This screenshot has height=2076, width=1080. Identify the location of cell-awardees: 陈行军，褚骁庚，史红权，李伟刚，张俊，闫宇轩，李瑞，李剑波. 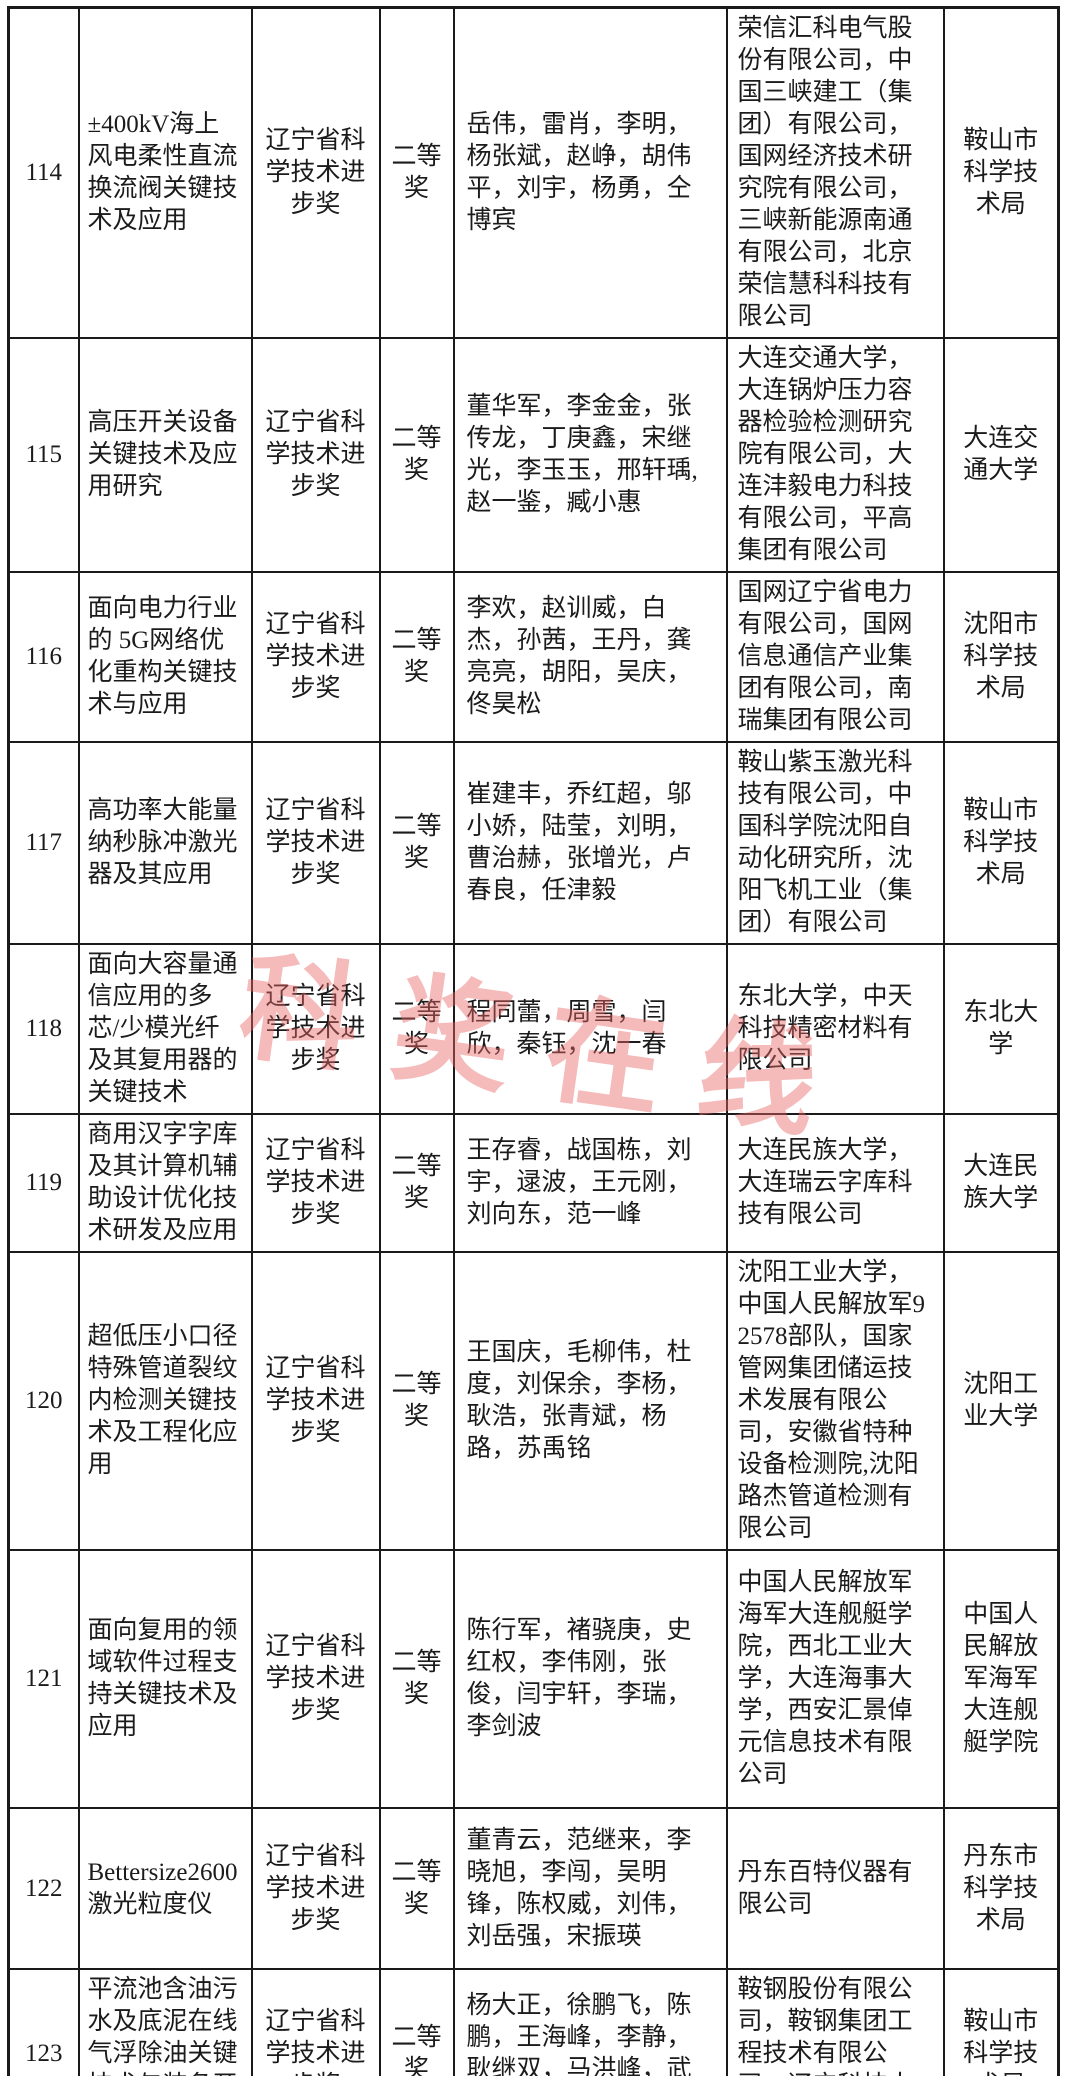
(590, 1679).